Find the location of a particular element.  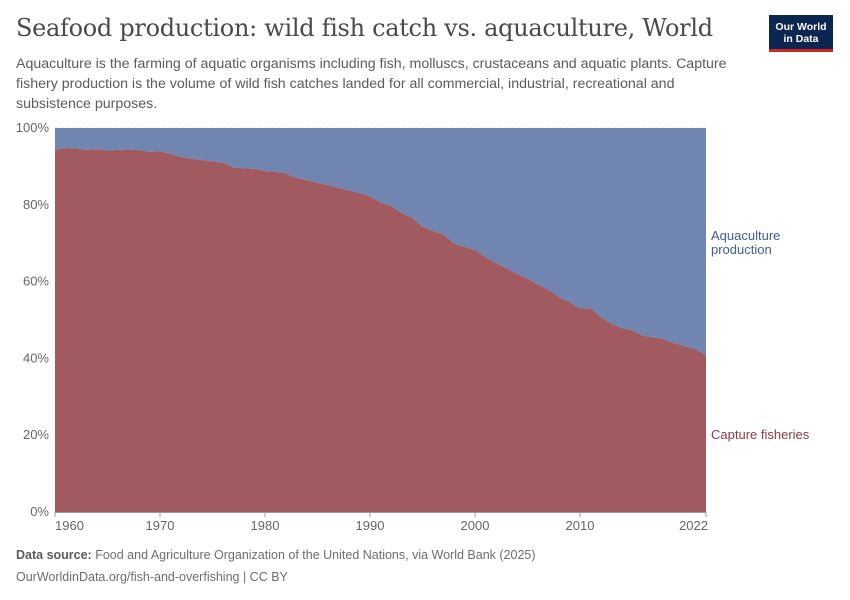

y-tick-label: 20% is located at coordinates (36, 434).